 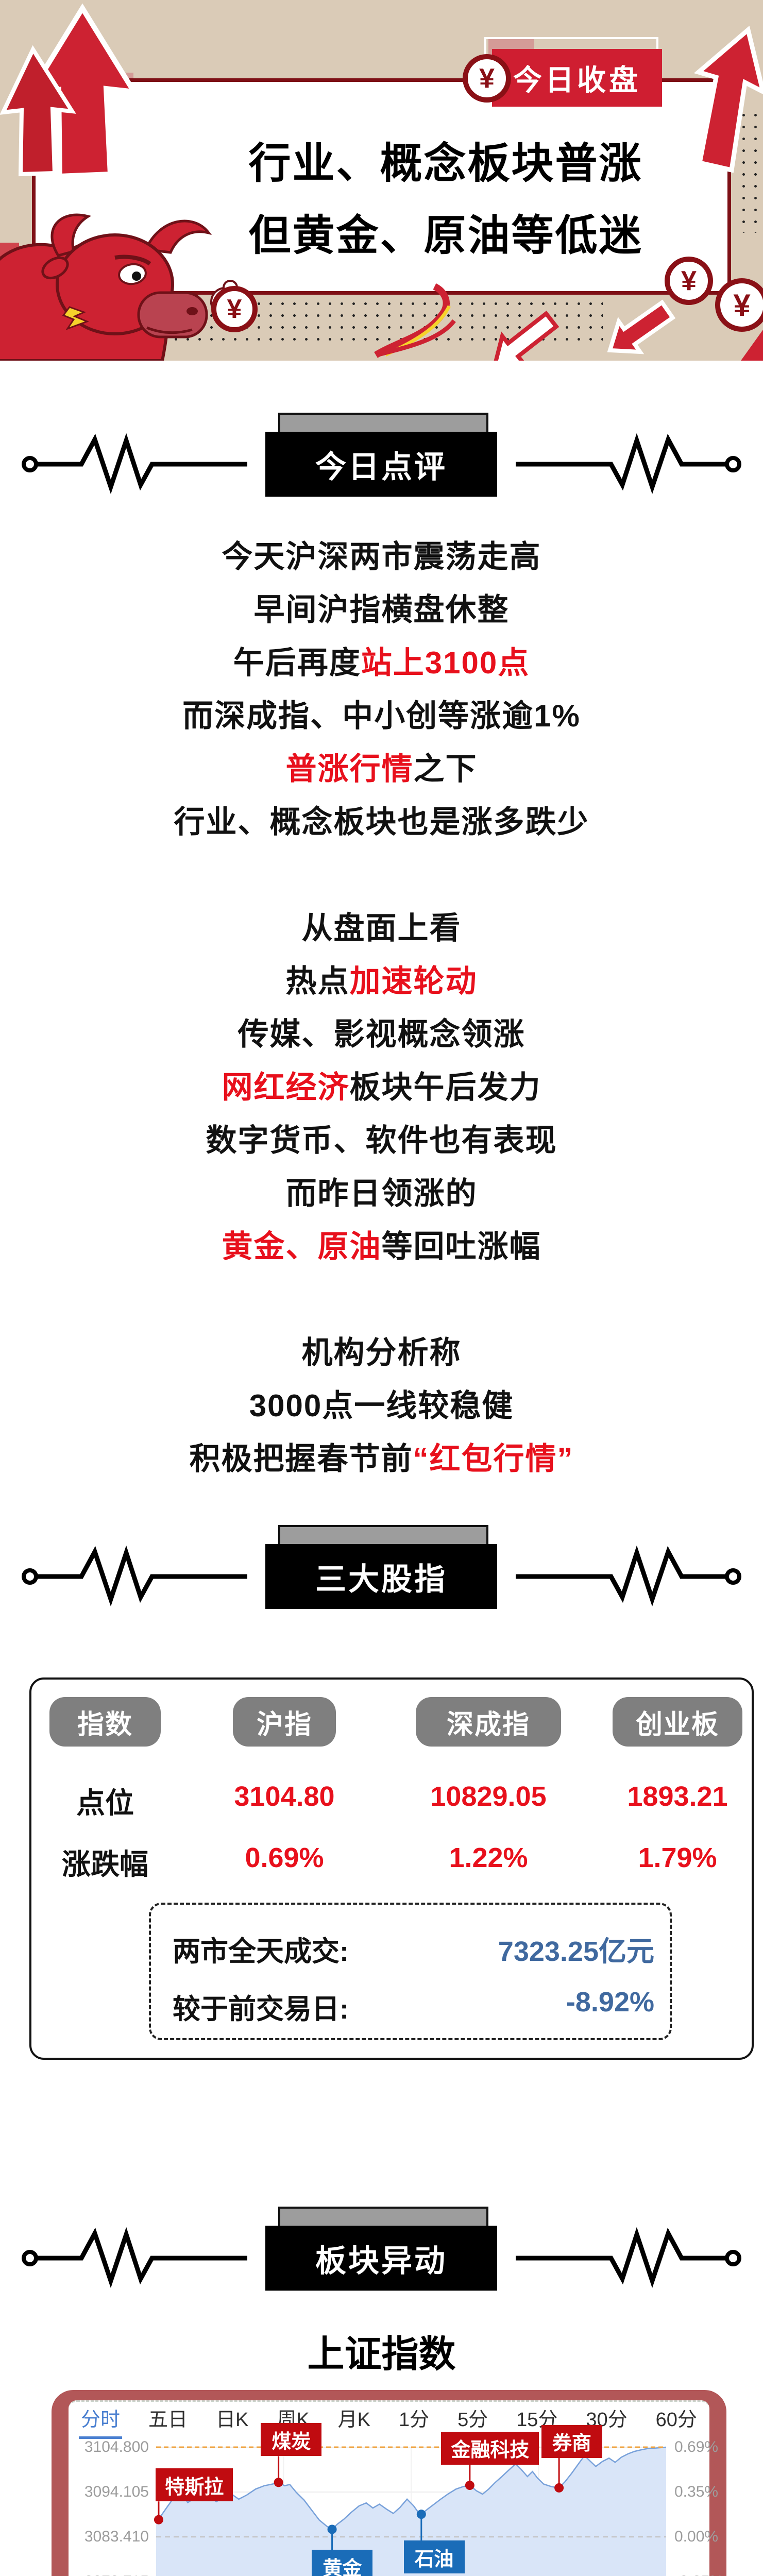 I want to click on plot-area: 特斯拉 煤炭黄金 石油 金融科技 券商, so click(x=410, y=2499).